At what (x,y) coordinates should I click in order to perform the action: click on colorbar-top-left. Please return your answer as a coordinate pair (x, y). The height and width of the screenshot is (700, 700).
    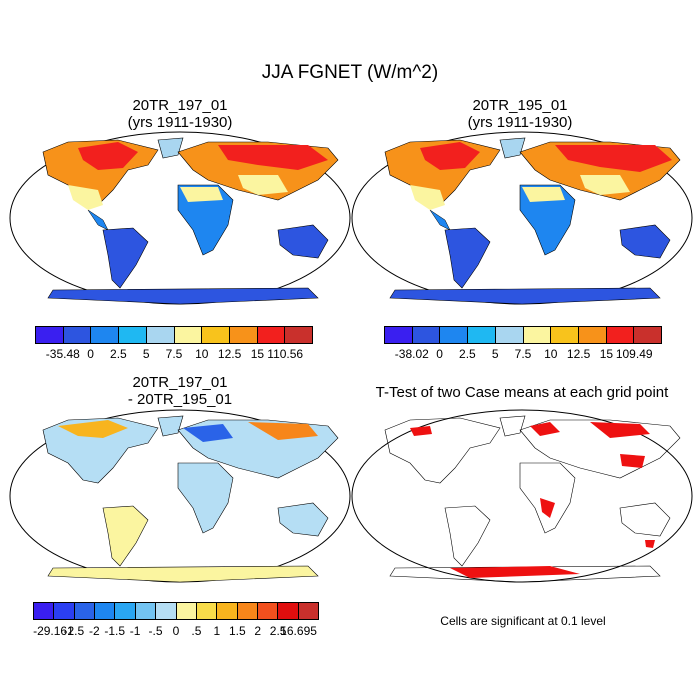
    Looking at the image, I should click on (174, 335).